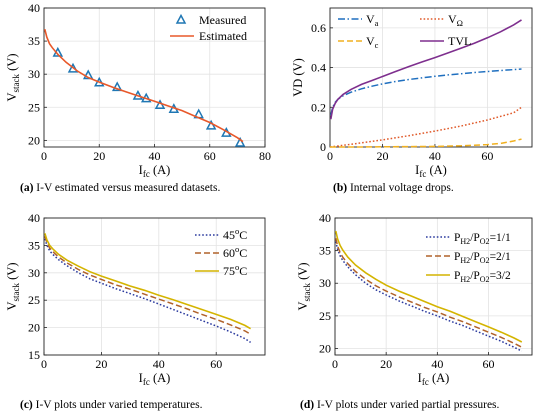  I want to click on legend-label-tail: =2/1, so click(500, 257).